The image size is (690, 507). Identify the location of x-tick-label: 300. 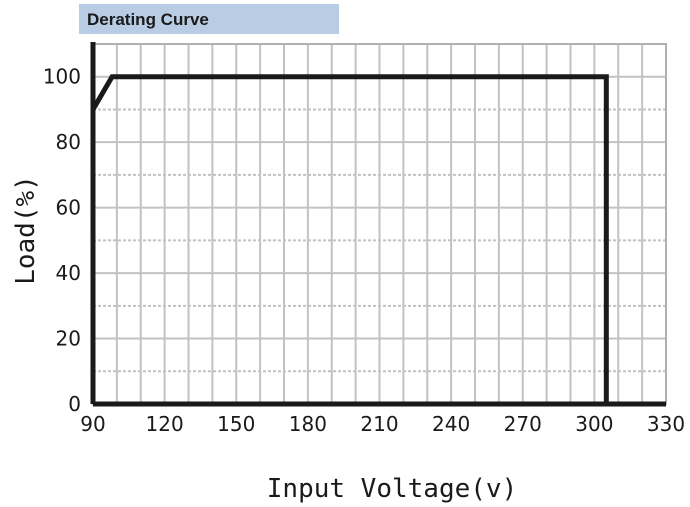
(594, 424).